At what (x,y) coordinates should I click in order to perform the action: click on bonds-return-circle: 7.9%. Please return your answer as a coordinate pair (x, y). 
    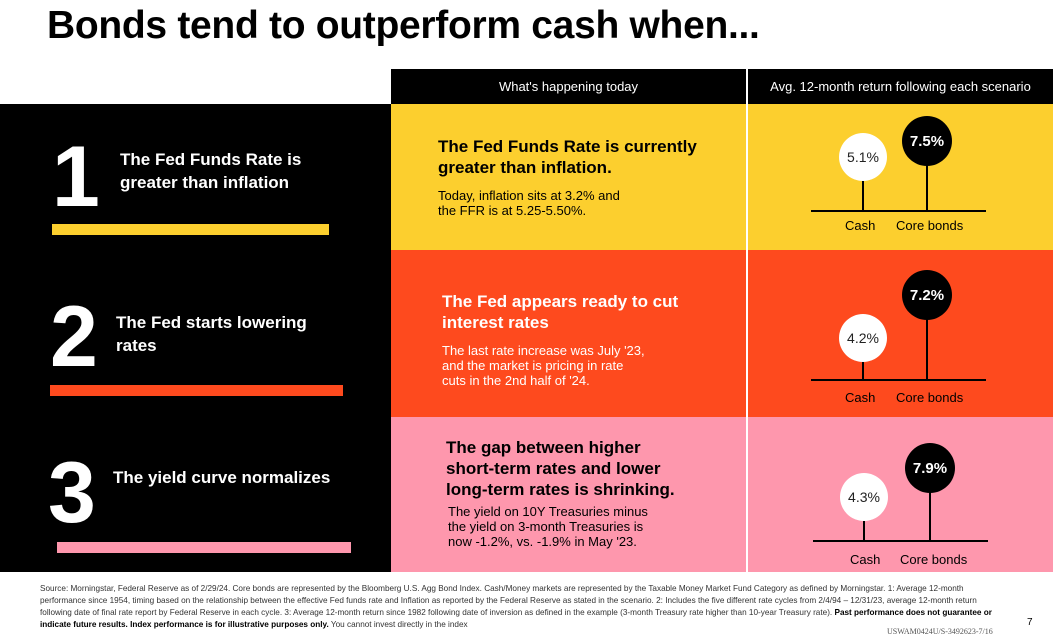
    Looking at the image, I should click on (930, 468).